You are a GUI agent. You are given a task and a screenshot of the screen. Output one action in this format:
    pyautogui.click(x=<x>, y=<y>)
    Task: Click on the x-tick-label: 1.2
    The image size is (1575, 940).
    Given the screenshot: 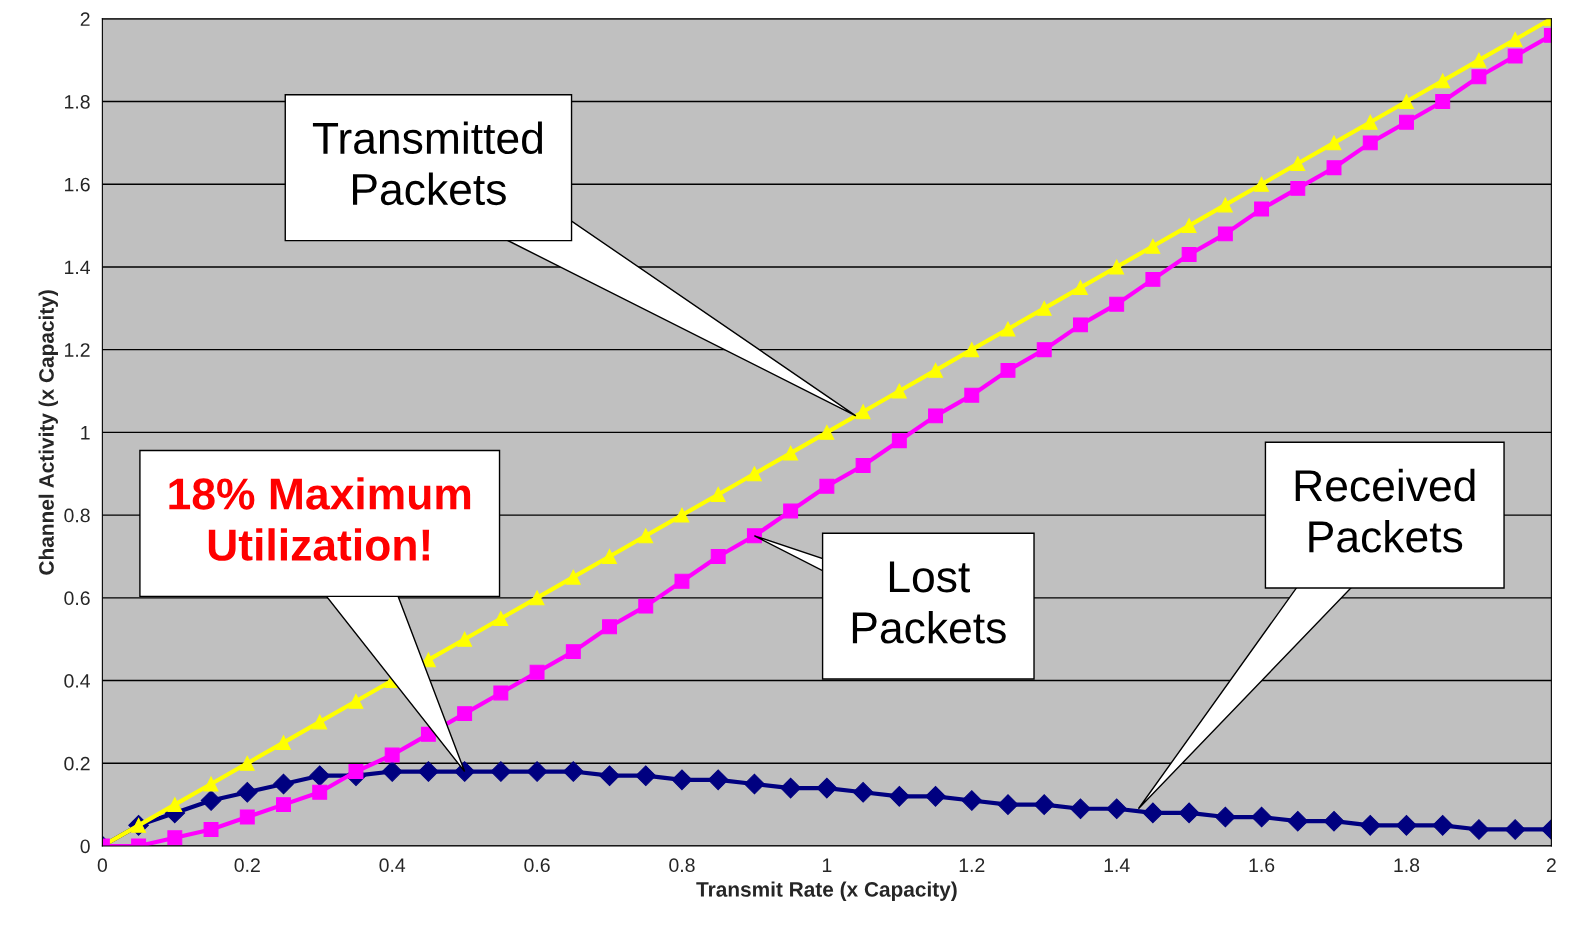 What is the action you would take?
    pyautogui.click(x=972, y=865)
    